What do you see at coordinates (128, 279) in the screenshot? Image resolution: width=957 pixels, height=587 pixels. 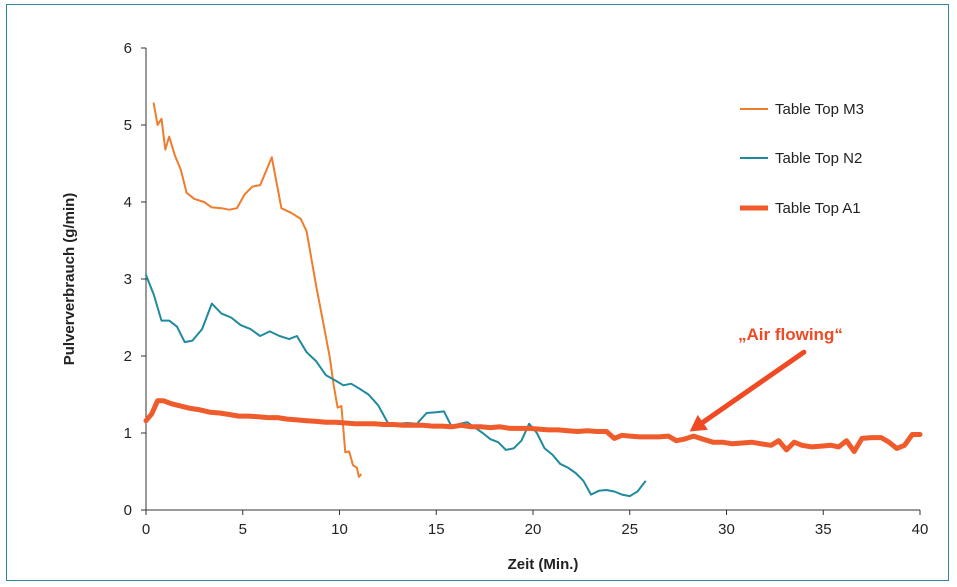 I see `y-tick-label: 3` at bounding box center [128, 279].